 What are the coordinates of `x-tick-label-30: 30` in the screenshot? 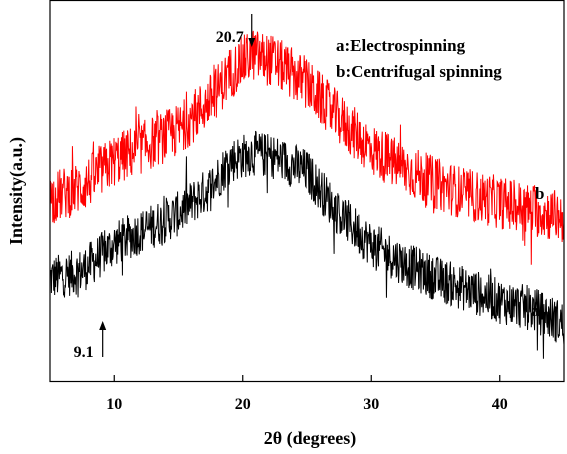 It's located at (371, 404).